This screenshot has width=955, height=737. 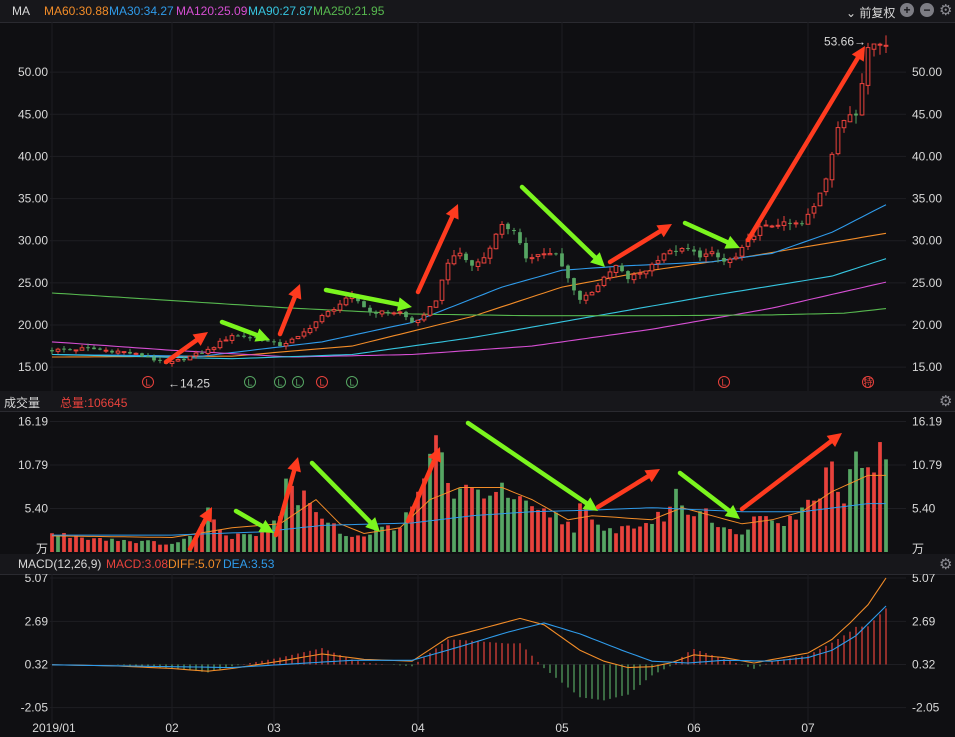 I want to click on diff-line, so click(x=469, y=624).